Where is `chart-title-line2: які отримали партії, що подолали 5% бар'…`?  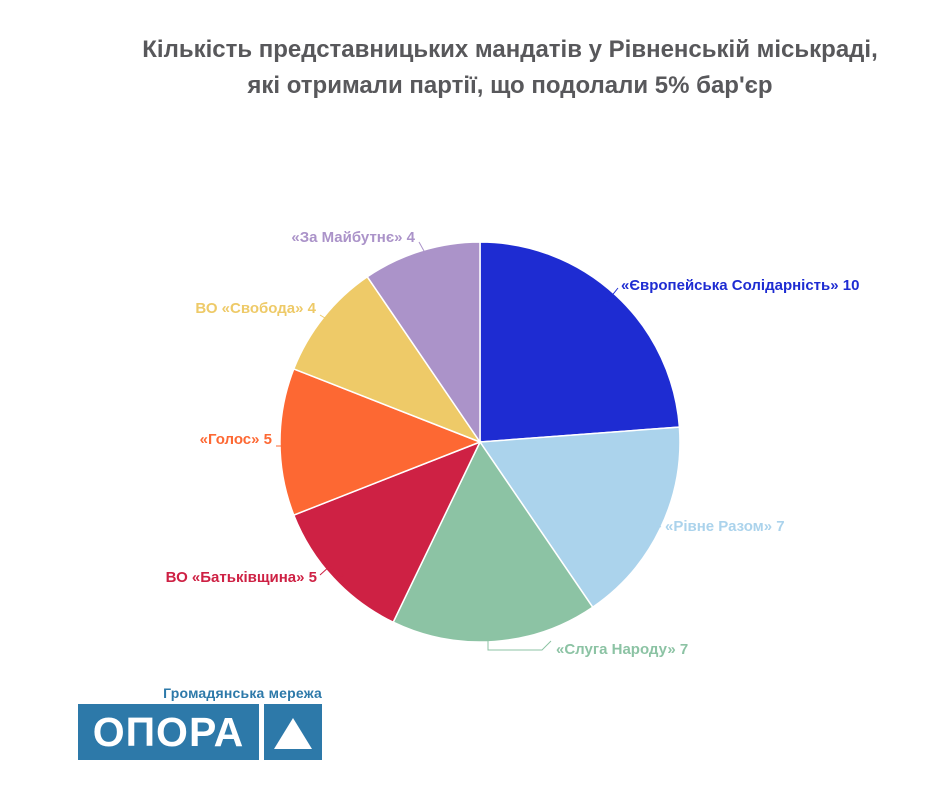 chart-title-line2: які отримали партії, що подолали 5% бар'… is located at coordinates (510, 85).